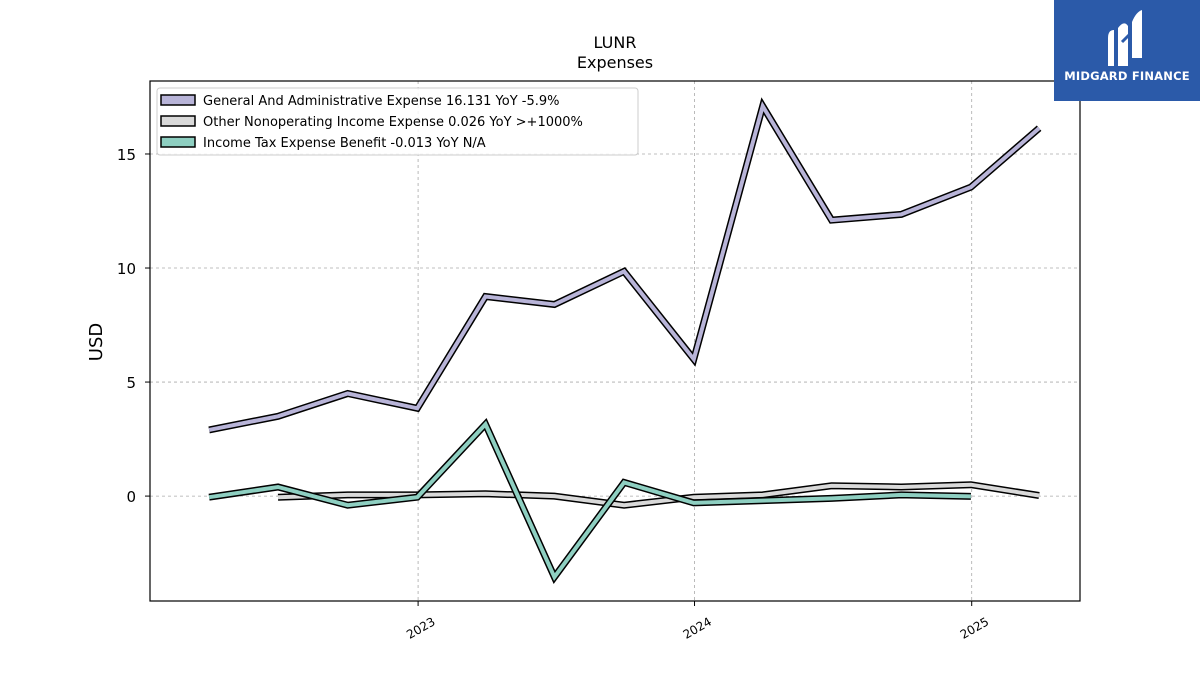 Image resolution: width=1200 pixels, height=675 pixels. What do you see at coordinates (420, 627) in the screenshot?
I see `x-tick-label: 2023` at bounding box center [420, 627].